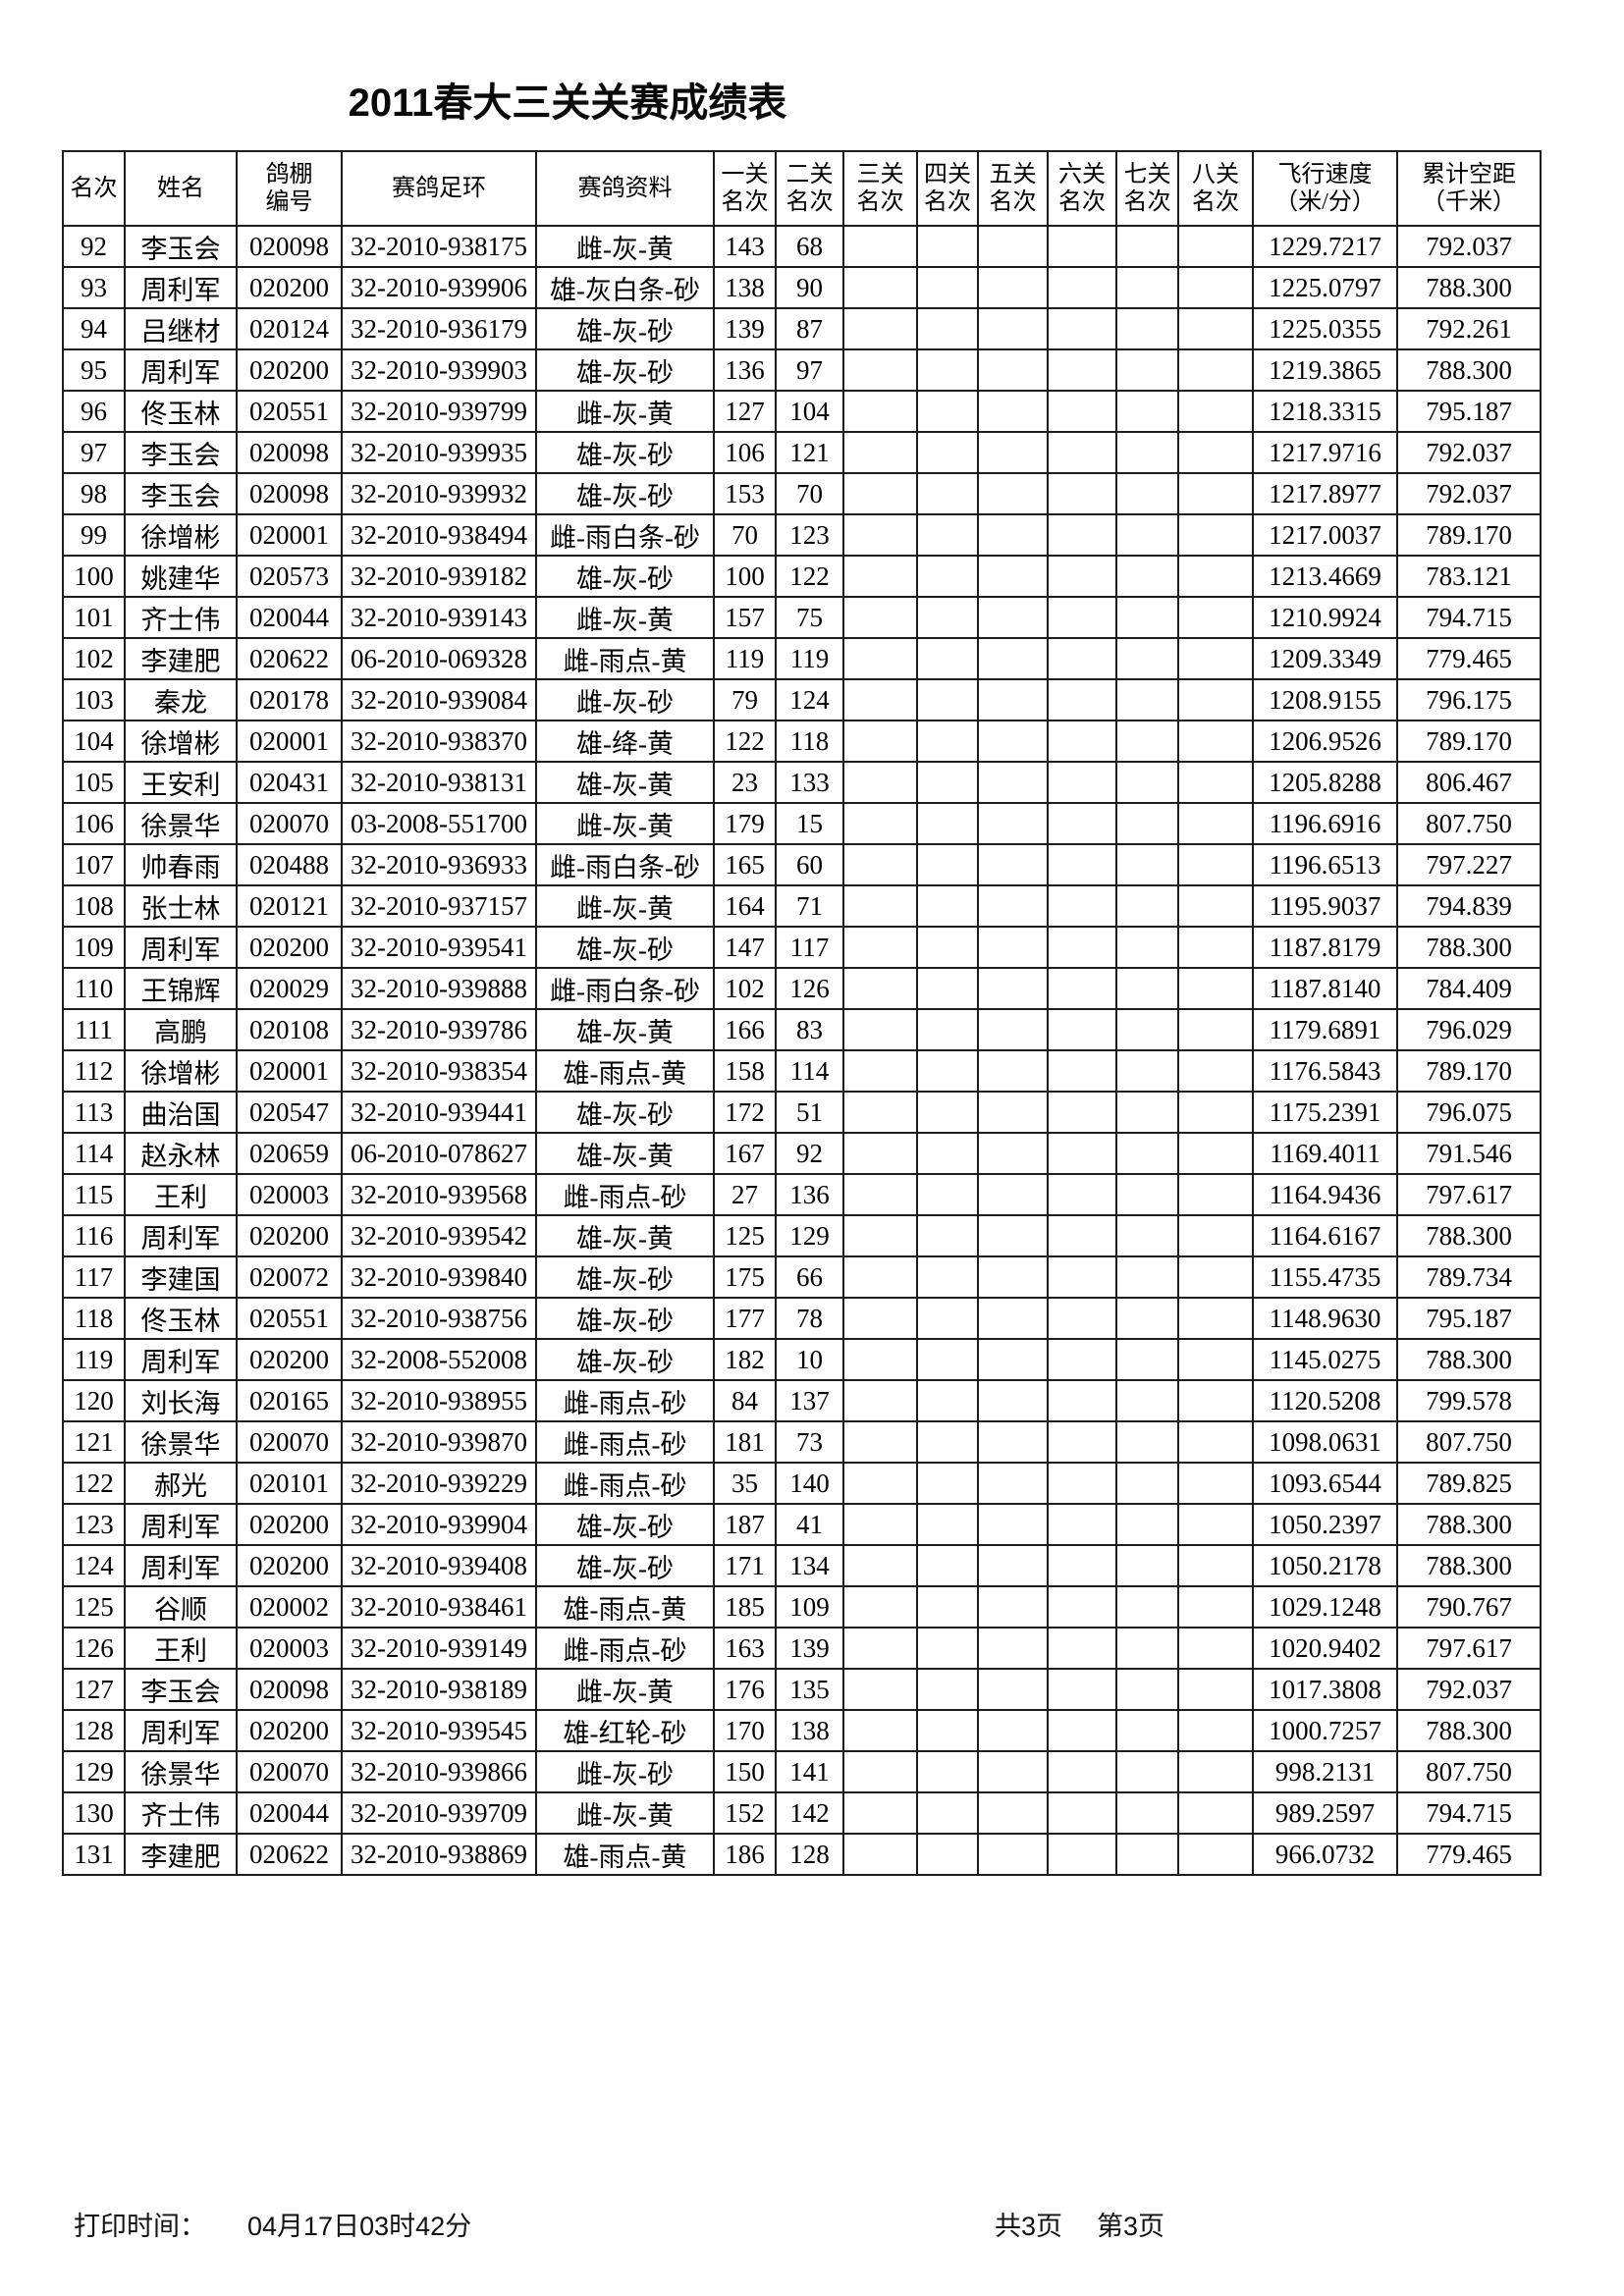 The height and width of the screenshot is (2296, 1624). I want to click on cell-ring: 32-2010-938494, so click(439, 535).